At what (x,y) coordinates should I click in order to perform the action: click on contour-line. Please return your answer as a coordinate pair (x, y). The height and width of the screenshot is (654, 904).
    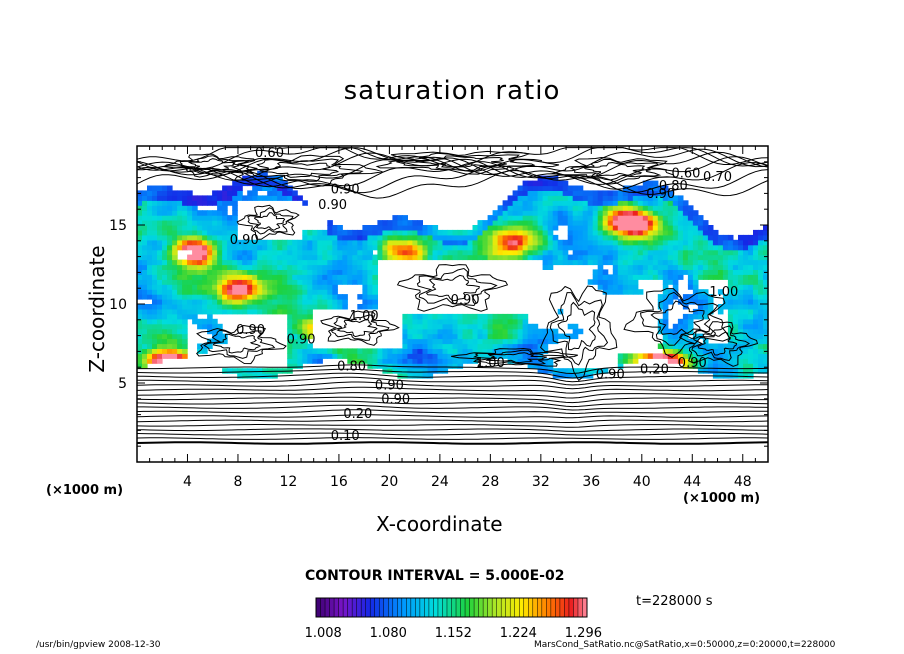
    Looking at the image, I should click on (241, 344).